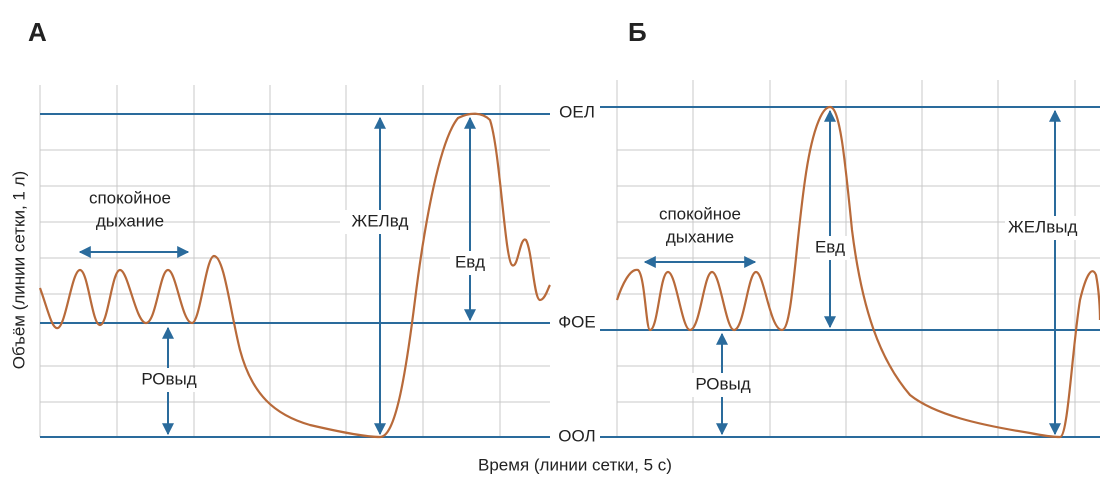  What do you see at coordinates (577, 111) in the screenshot?
I see `level-label: ОЕЛ` at bounding box center [577, 111].